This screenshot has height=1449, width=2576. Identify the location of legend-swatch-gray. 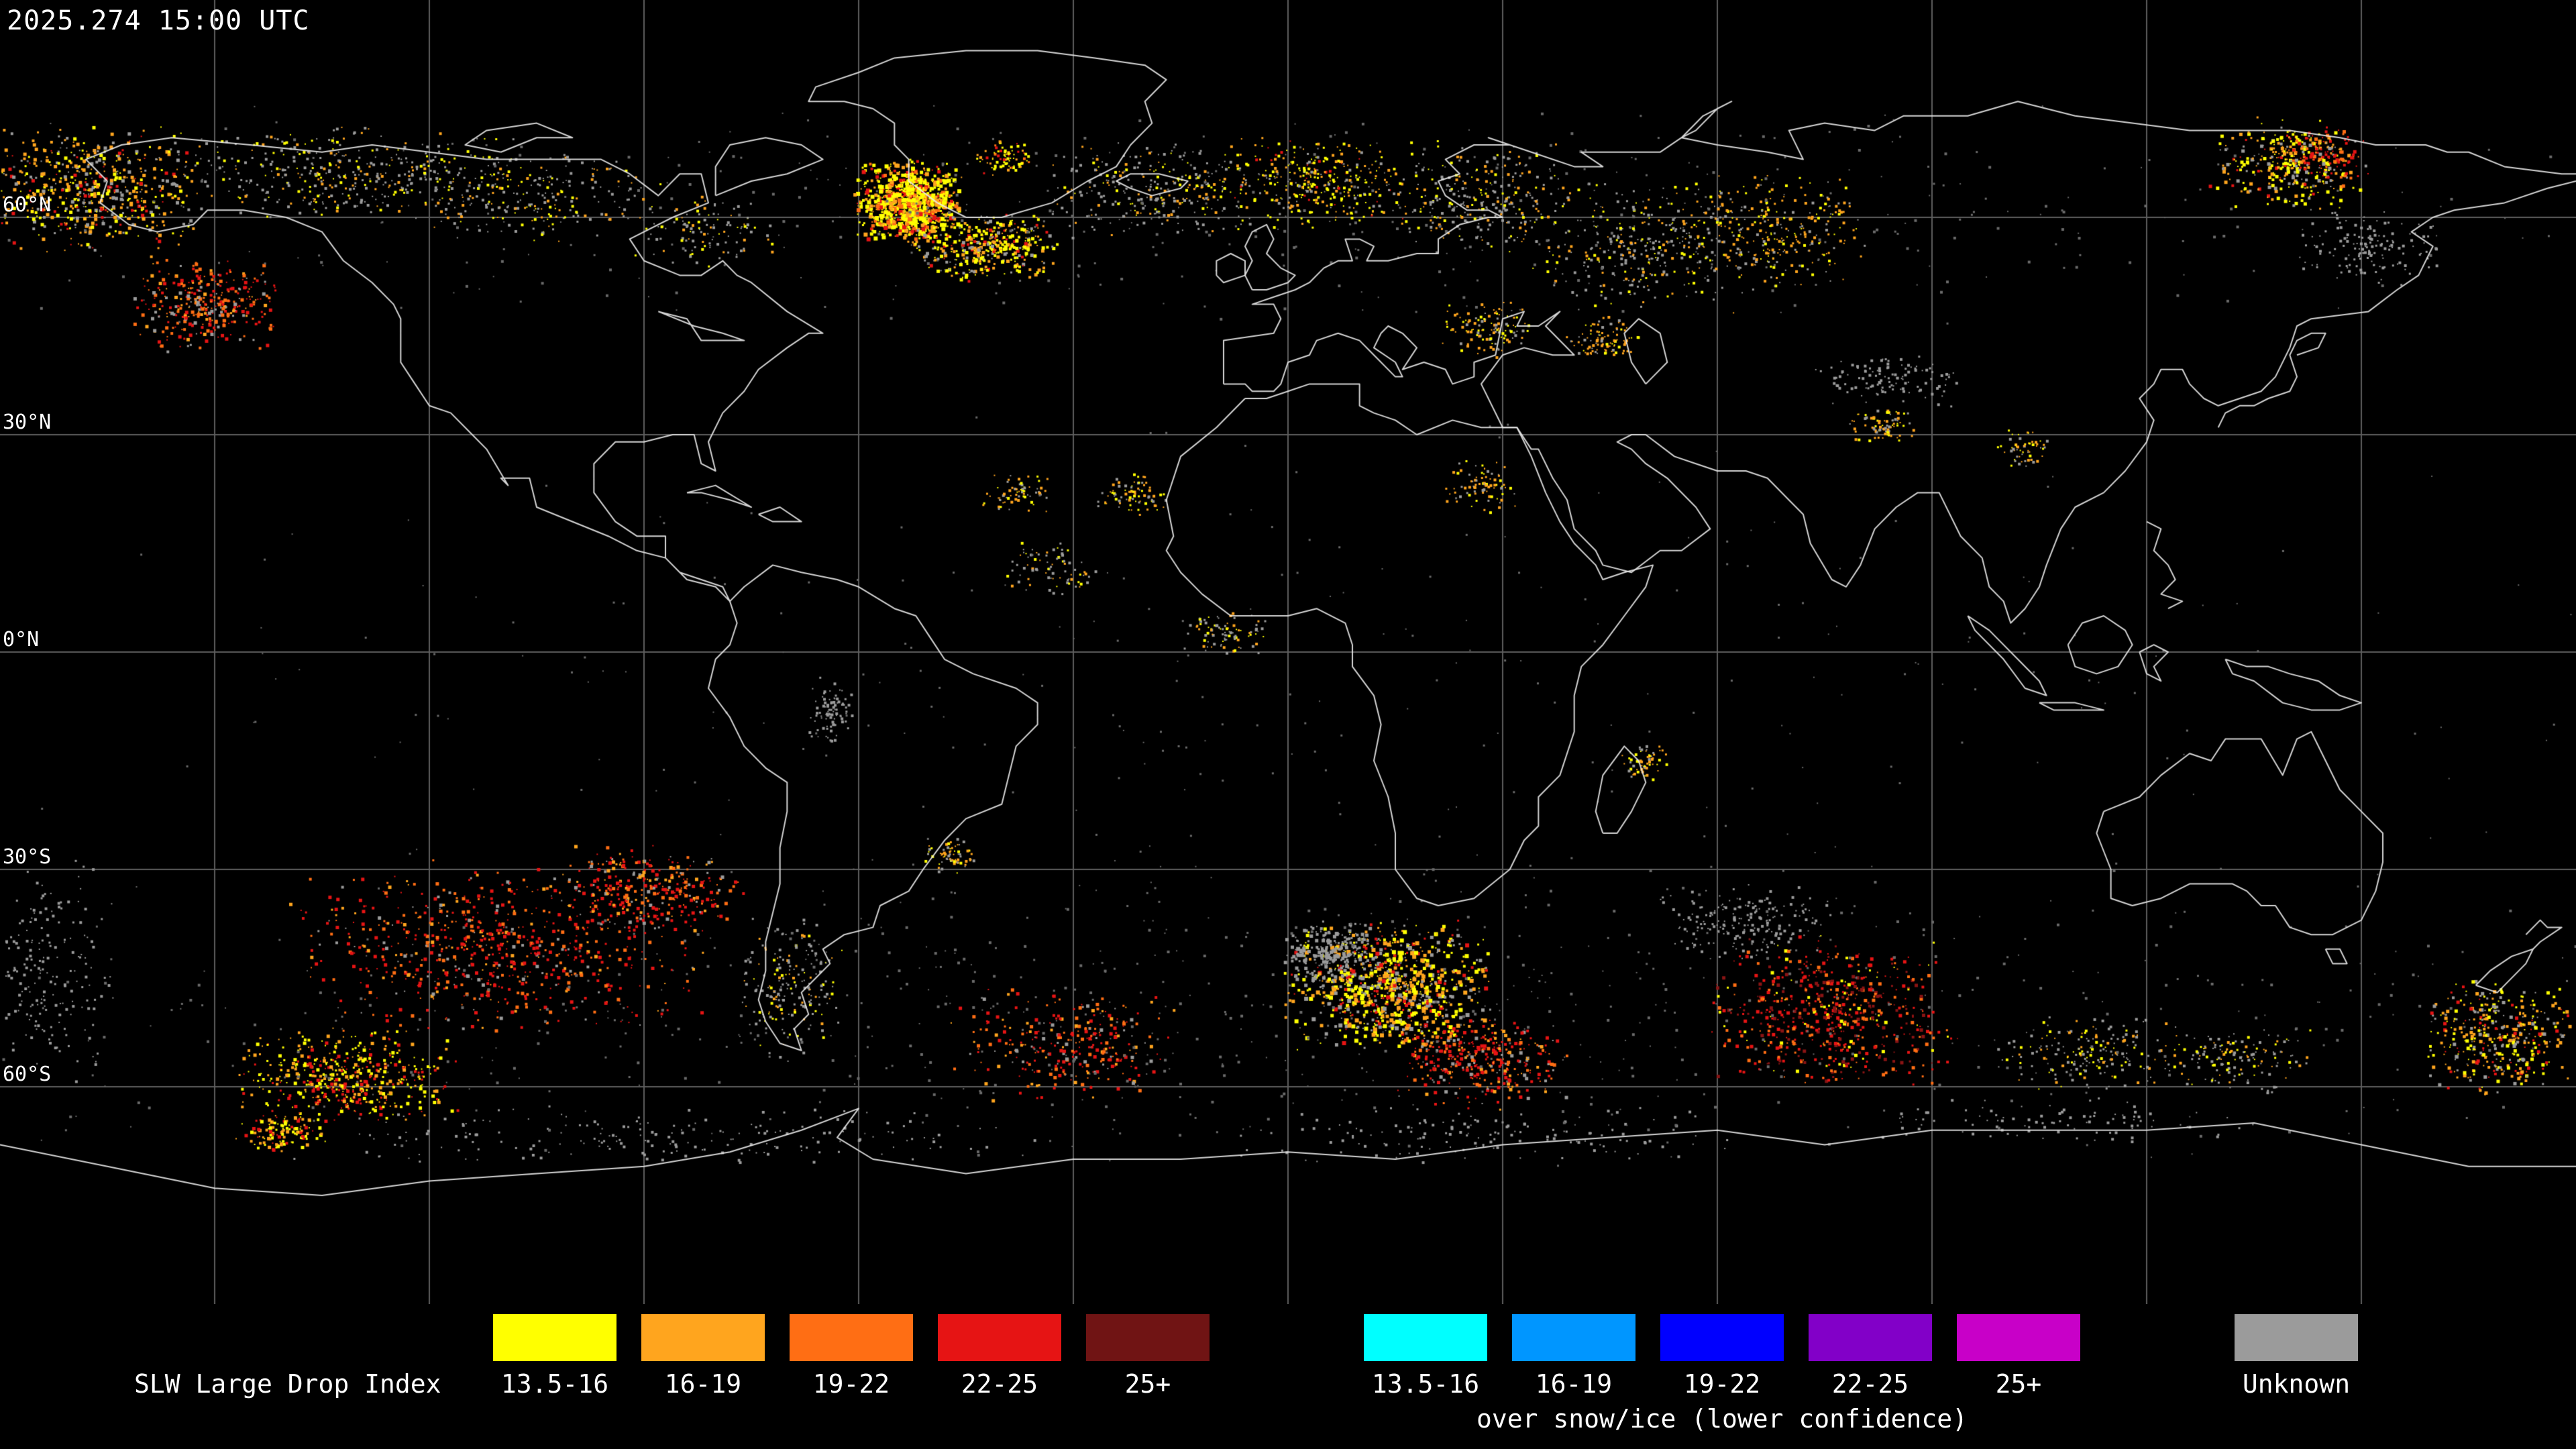
(2296, 1337).